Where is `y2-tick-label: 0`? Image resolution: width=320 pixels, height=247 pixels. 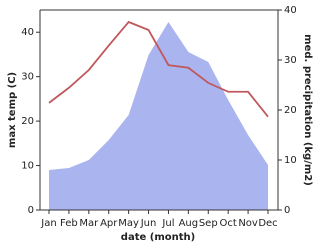 y2-tick-label: 0 is located at coordinates (287, 210).